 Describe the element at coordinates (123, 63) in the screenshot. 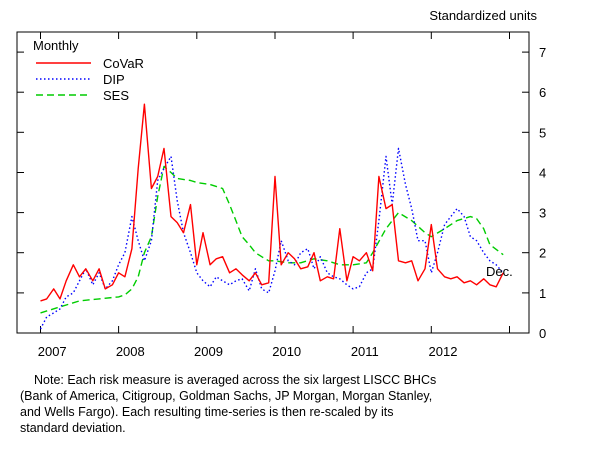

I see `legend-label-covar: CoVaR` at that location.